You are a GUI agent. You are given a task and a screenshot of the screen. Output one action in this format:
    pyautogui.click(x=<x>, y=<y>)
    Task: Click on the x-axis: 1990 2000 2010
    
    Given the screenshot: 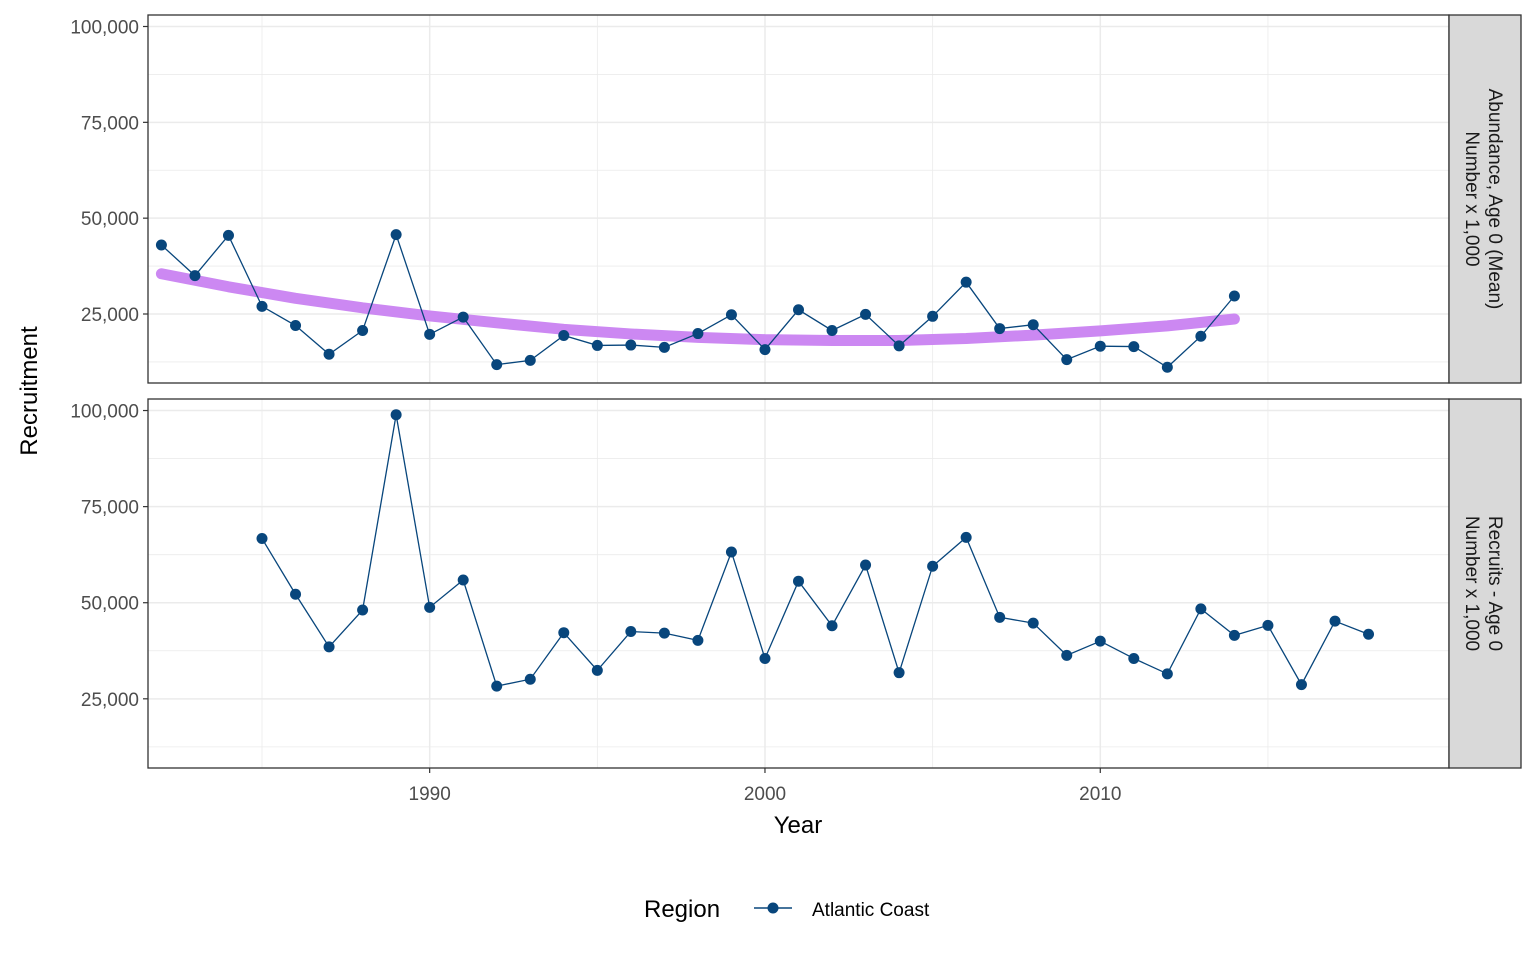 What is the action you would take?
    pyautogui.click(x=765, y=786)
    